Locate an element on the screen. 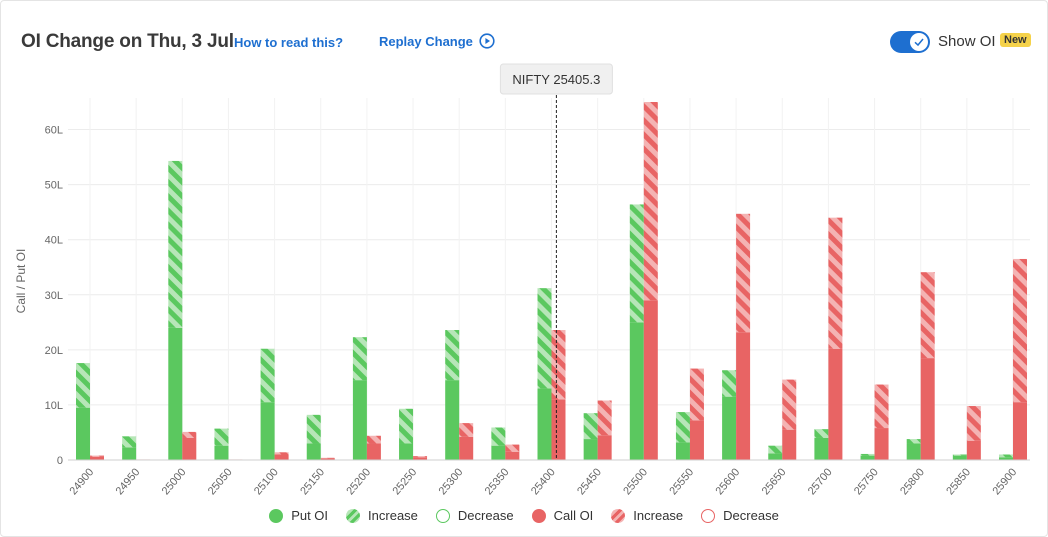 This screenshot has height=537, width=1048. play-circle-icon is located at coordinates (487, 41).